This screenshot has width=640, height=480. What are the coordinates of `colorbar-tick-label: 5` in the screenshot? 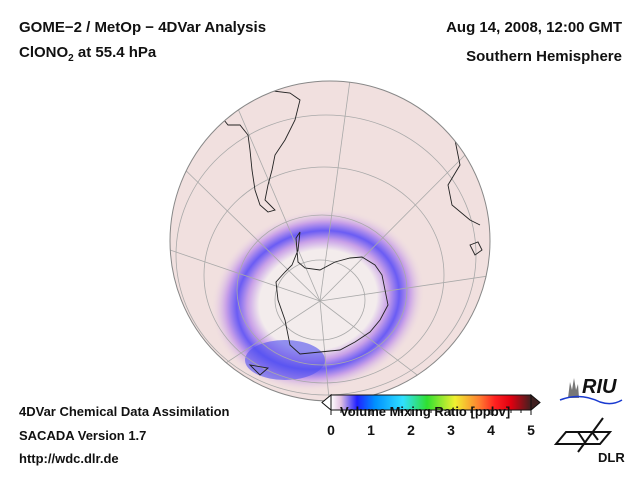 It's located at (531, 430).